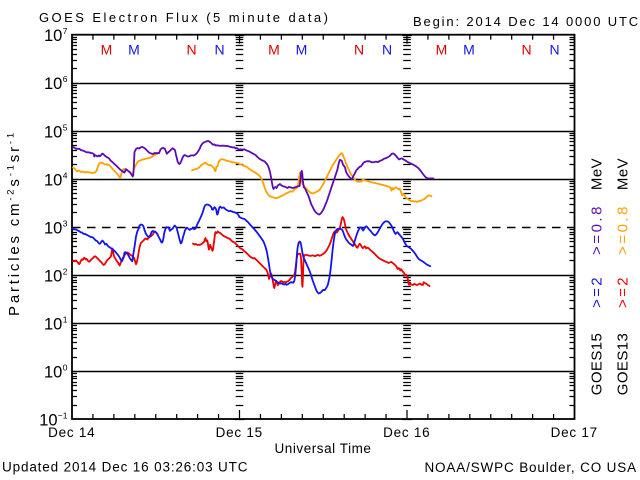 This screenshot has width=640, height=480. Describe the element at coordinates (125, 467) in the screenshot. I see `svg-text:Updated 2014 Dec 16 03:26:03 U: Updated 2014 Dec 16 03:26:03 UTC` at that location.